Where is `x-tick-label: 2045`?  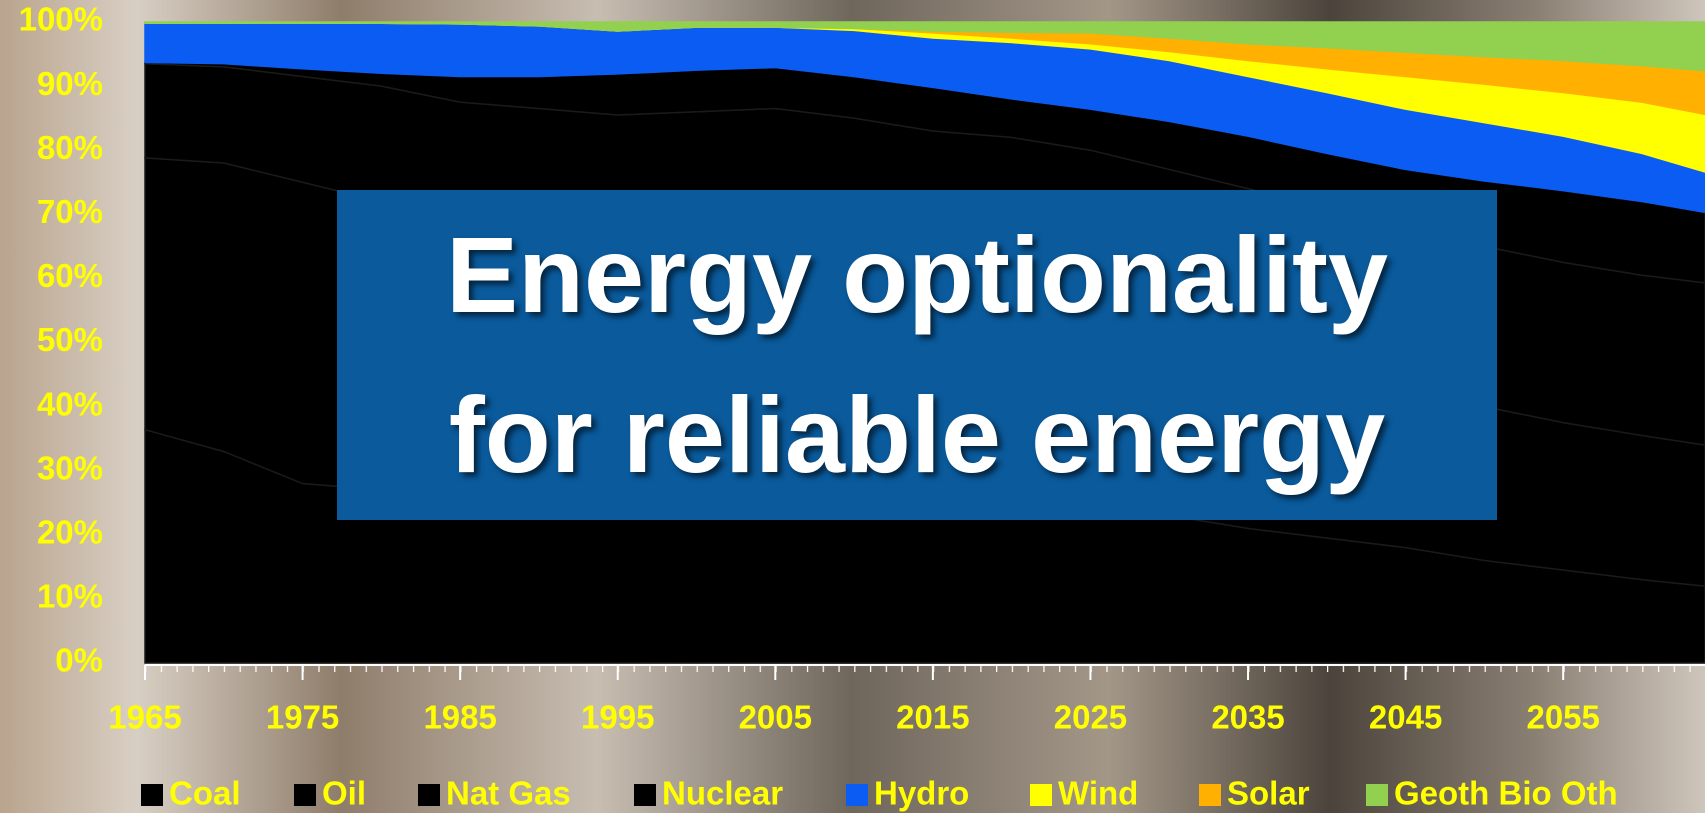 x-tick-label: 2045 is located at coordinates (1405, 717).